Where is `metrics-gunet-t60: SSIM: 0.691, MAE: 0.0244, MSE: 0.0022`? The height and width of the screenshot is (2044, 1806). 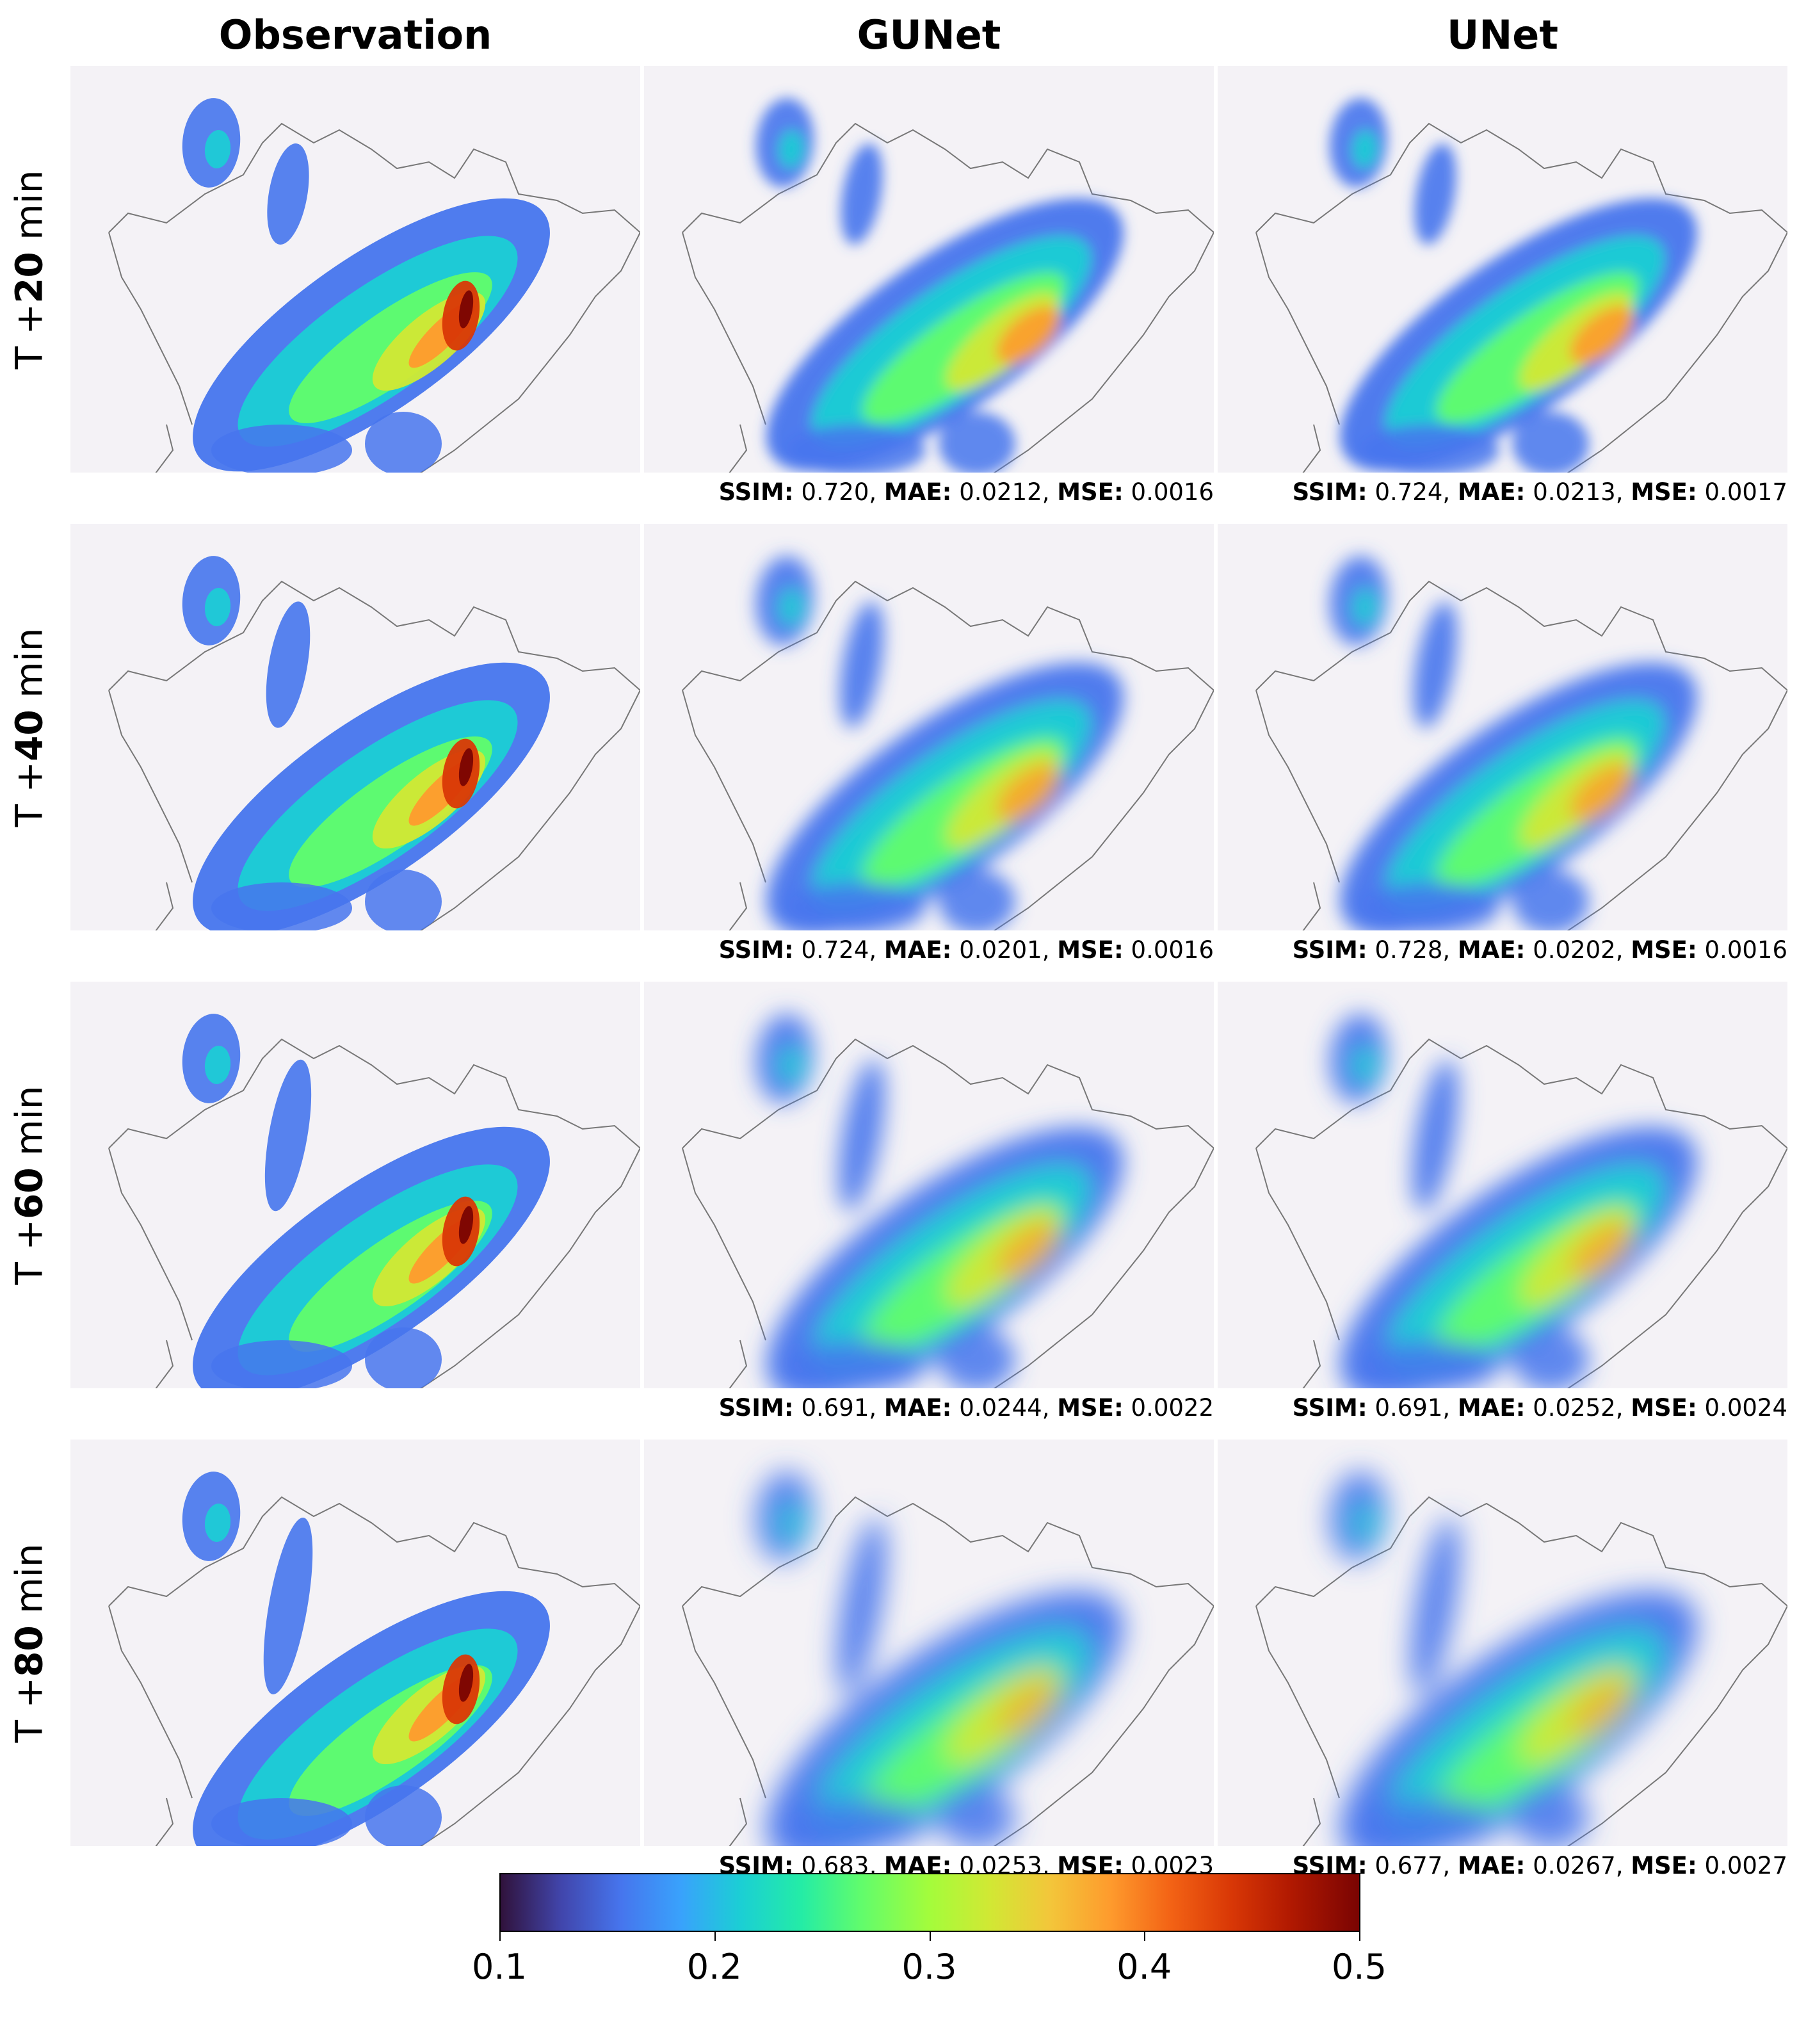 metrics-gunet-t60: SSIM: 0.691, MAE: 0.0244, MSE: 0.0022 is located at coordinates (966, 1408).